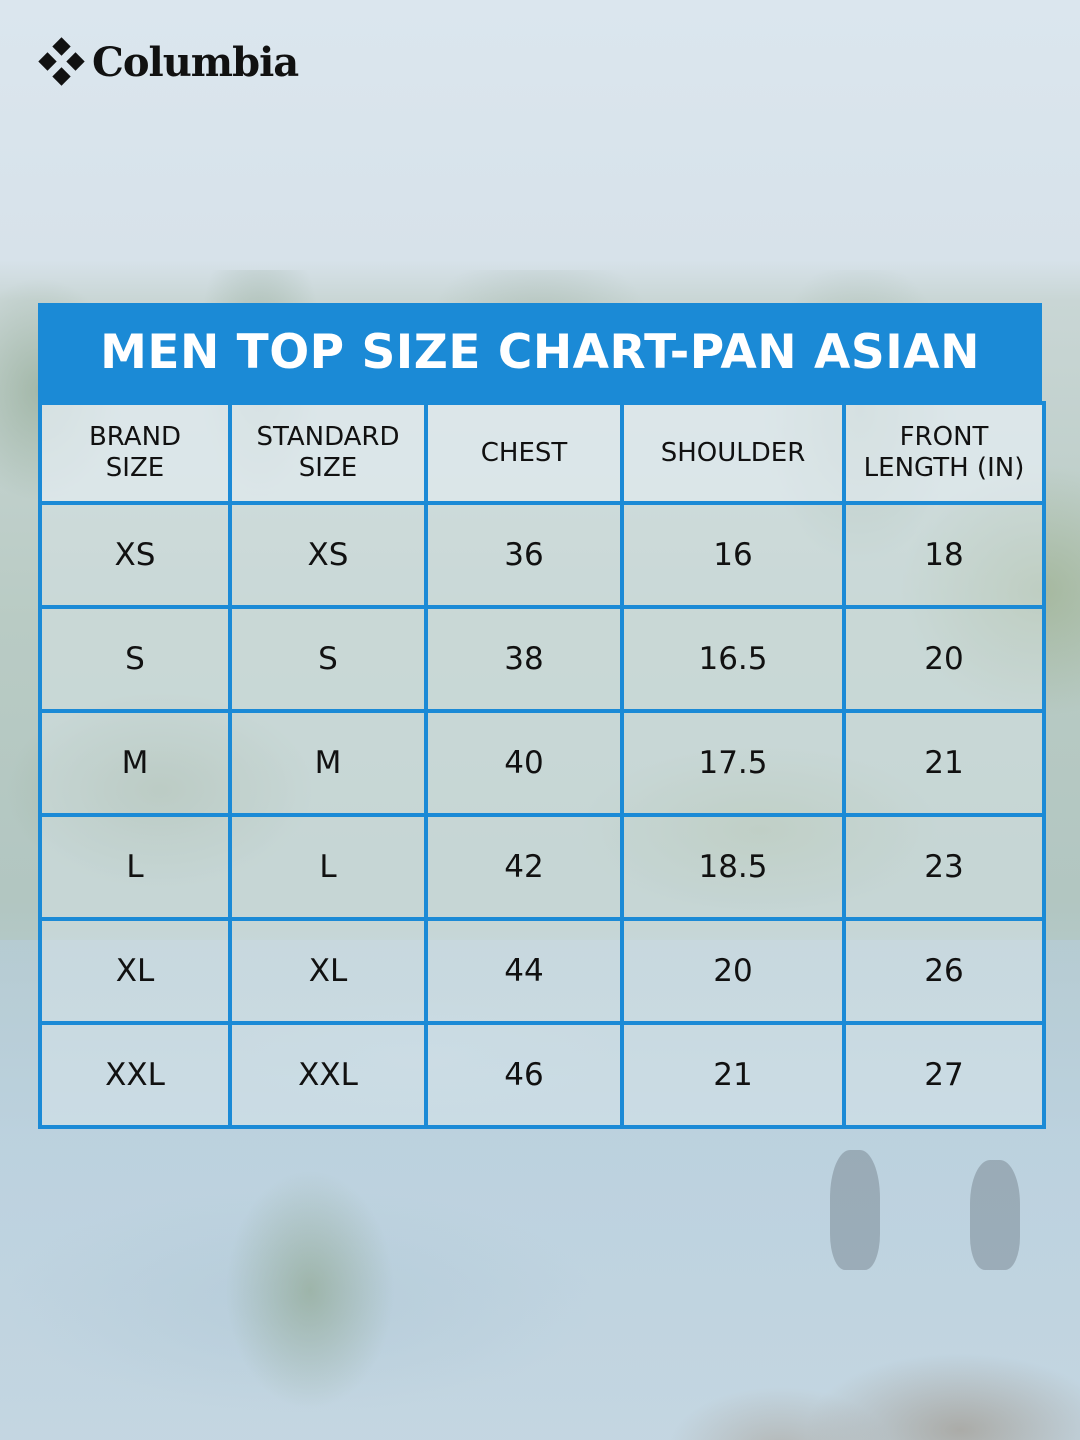 Image resolution: width=1080 pixels, height=1440 pixels. I want to click on columbia-diamond-icon, so click(62, 61).